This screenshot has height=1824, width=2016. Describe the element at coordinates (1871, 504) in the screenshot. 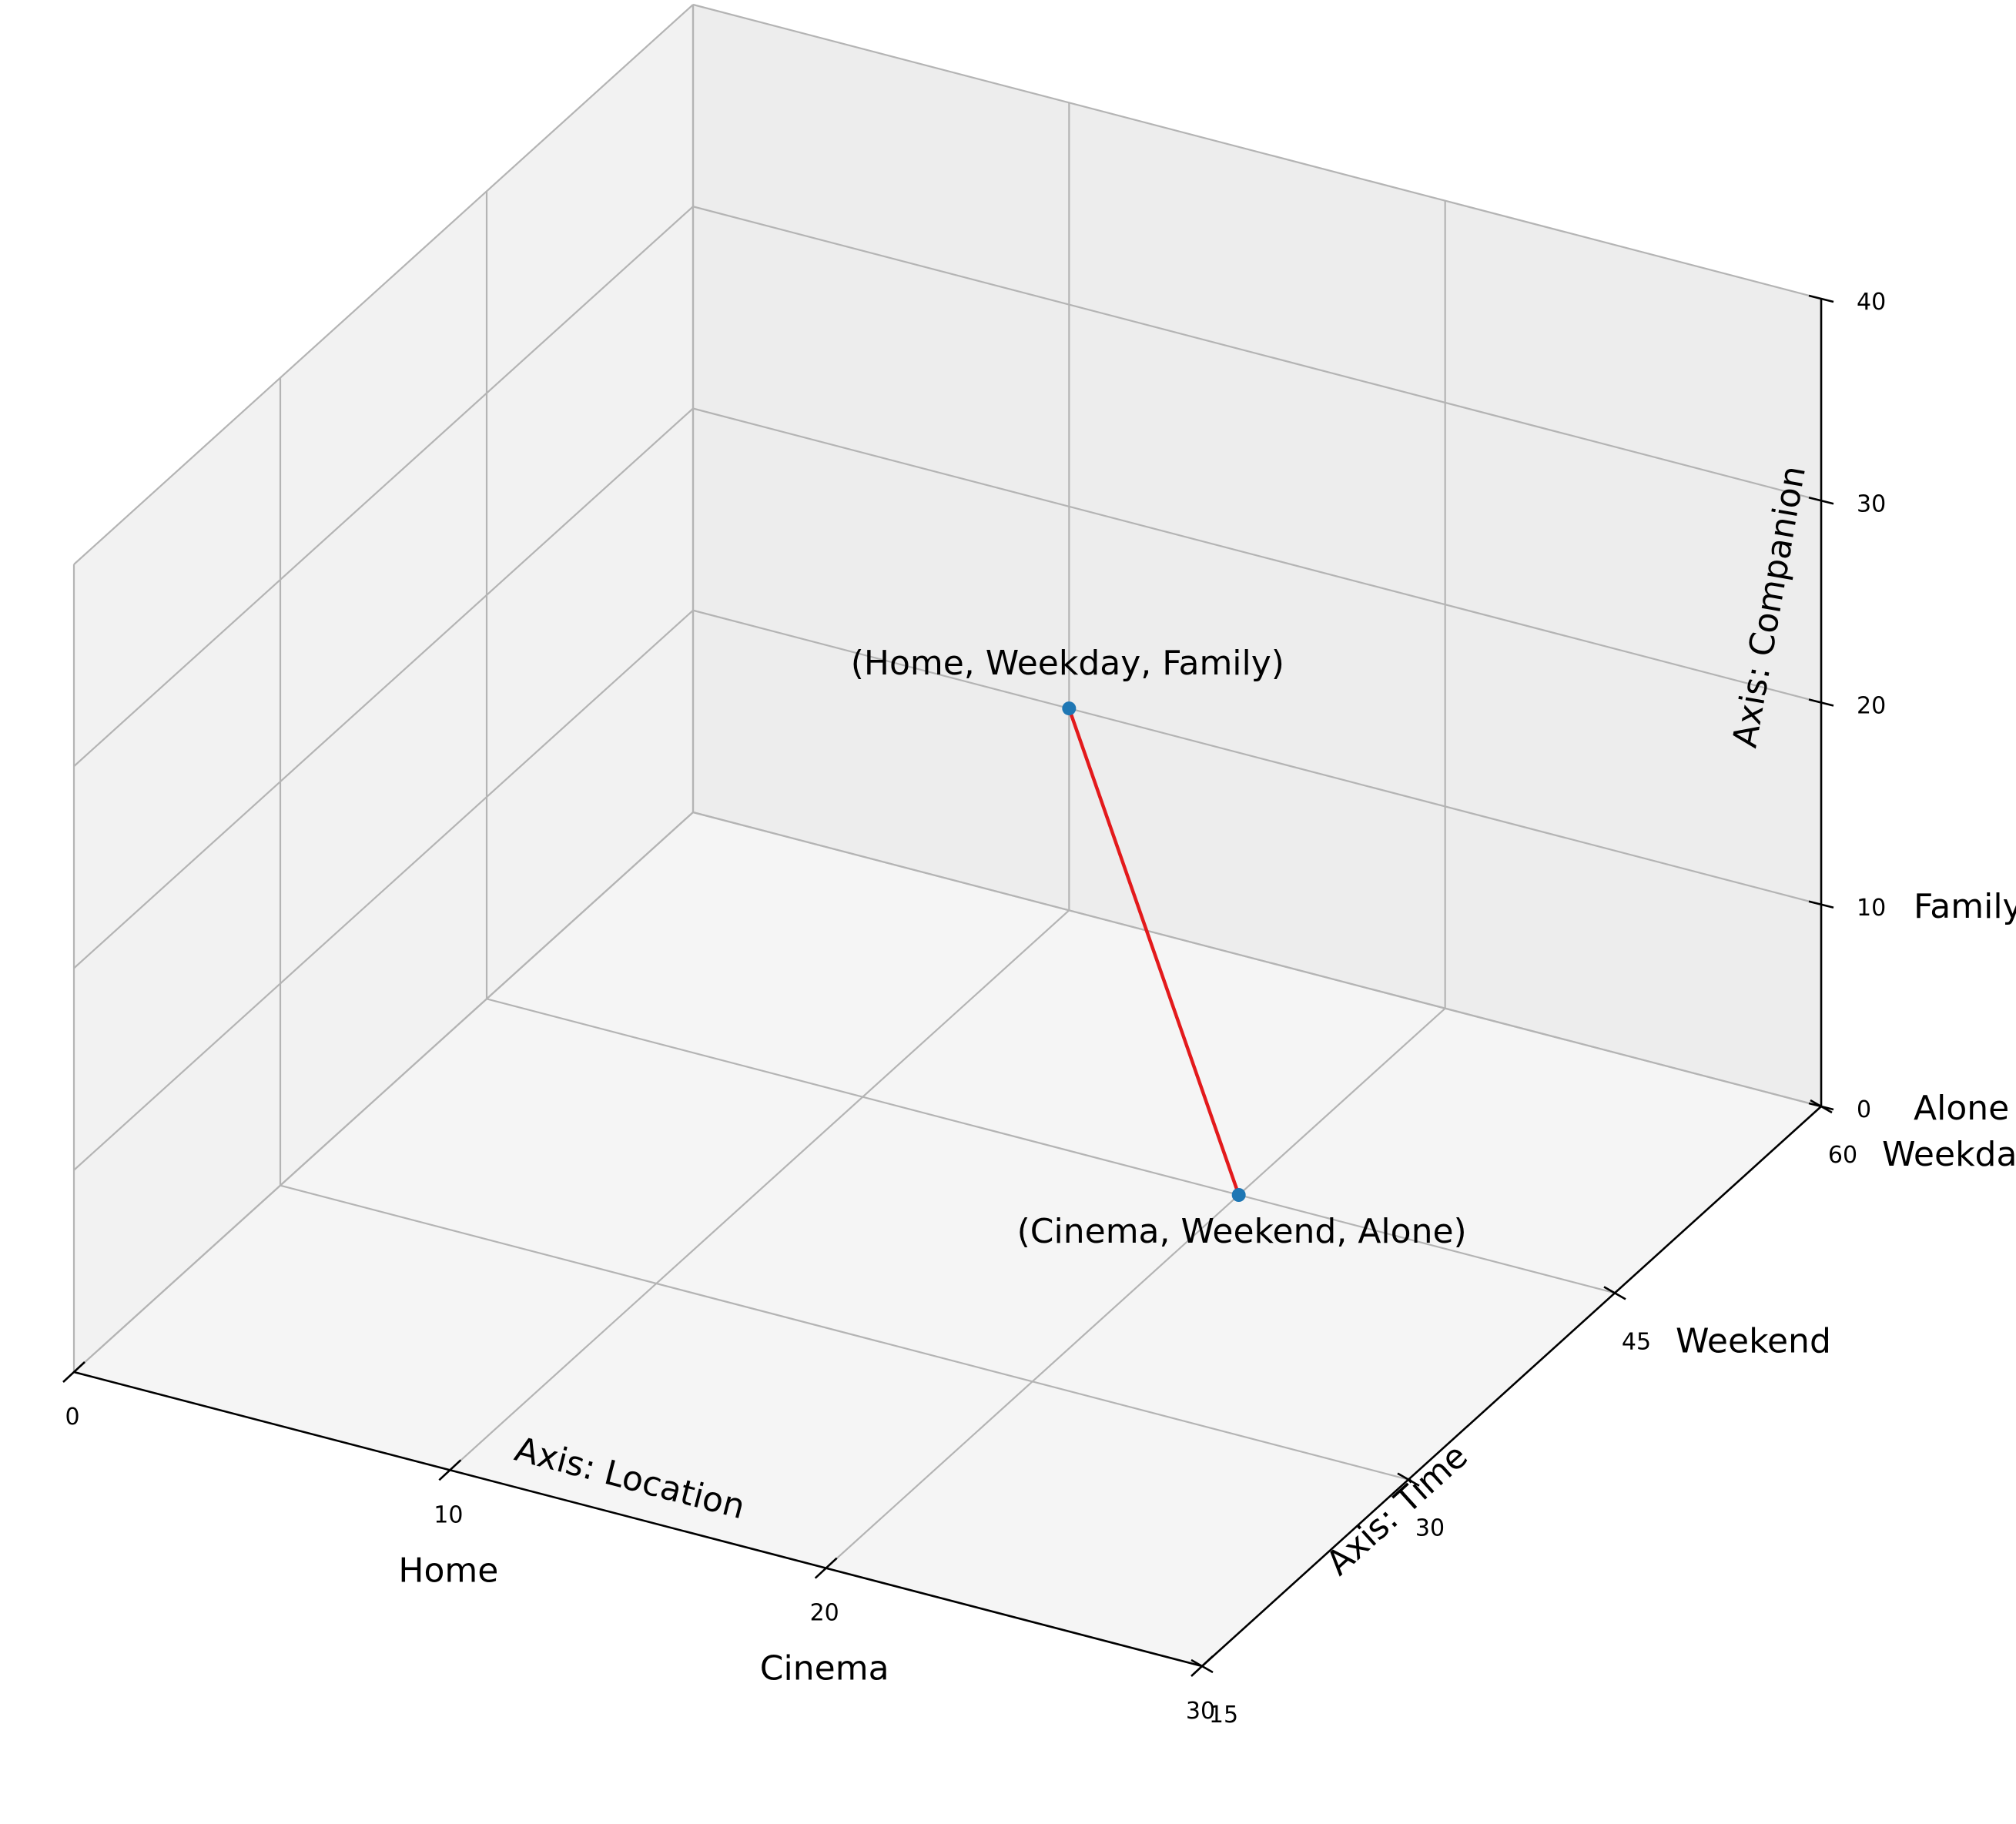

I see `z-tick-label-30: 30` at that location.